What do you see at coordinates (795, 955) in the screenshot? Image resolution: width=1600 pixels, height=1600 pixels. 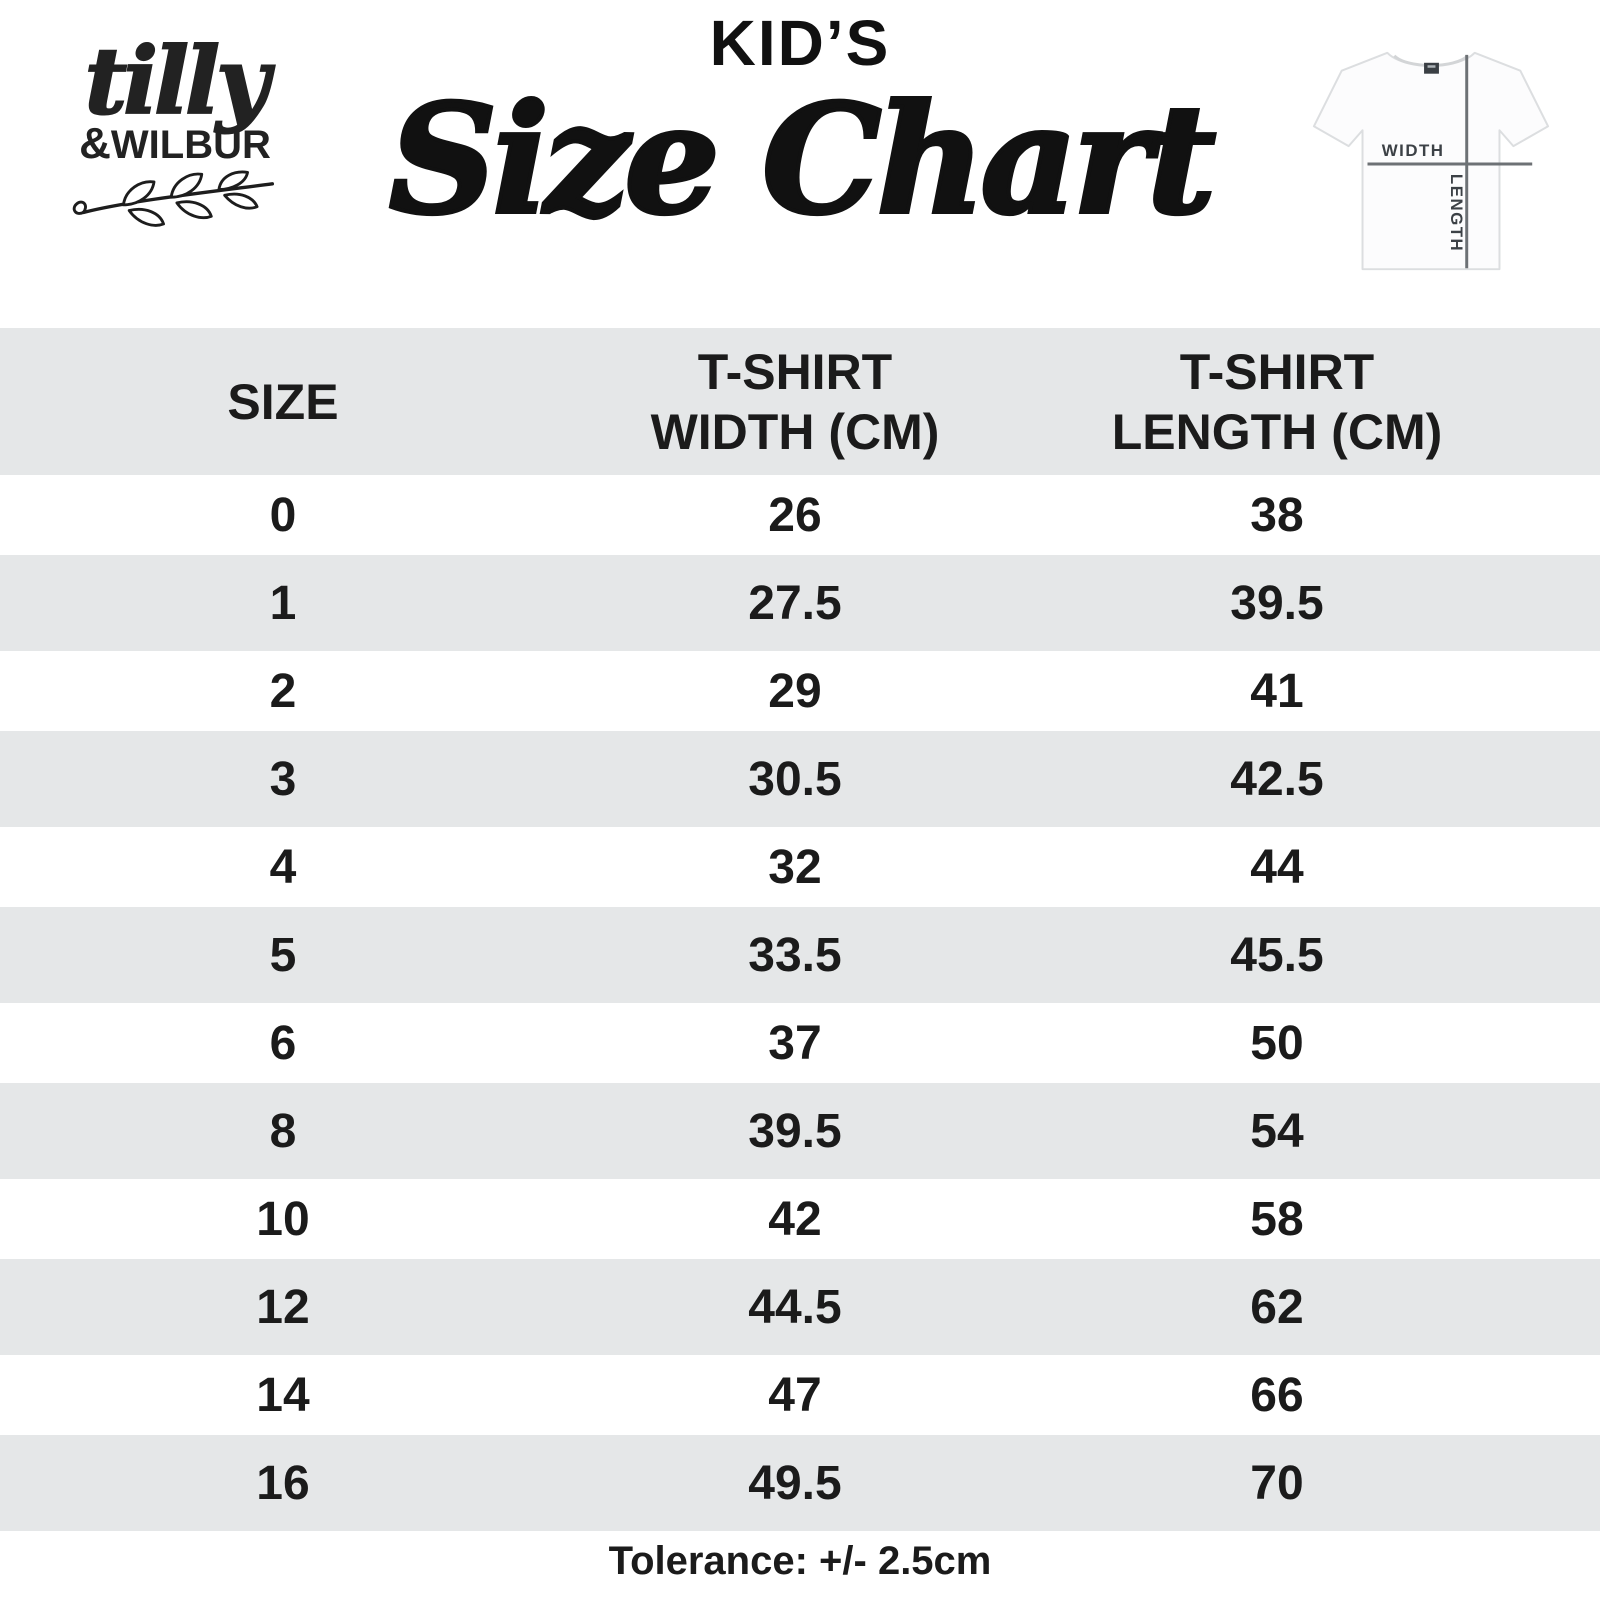 I see `cell-width: 33.5` at bounding box center [795, 955].